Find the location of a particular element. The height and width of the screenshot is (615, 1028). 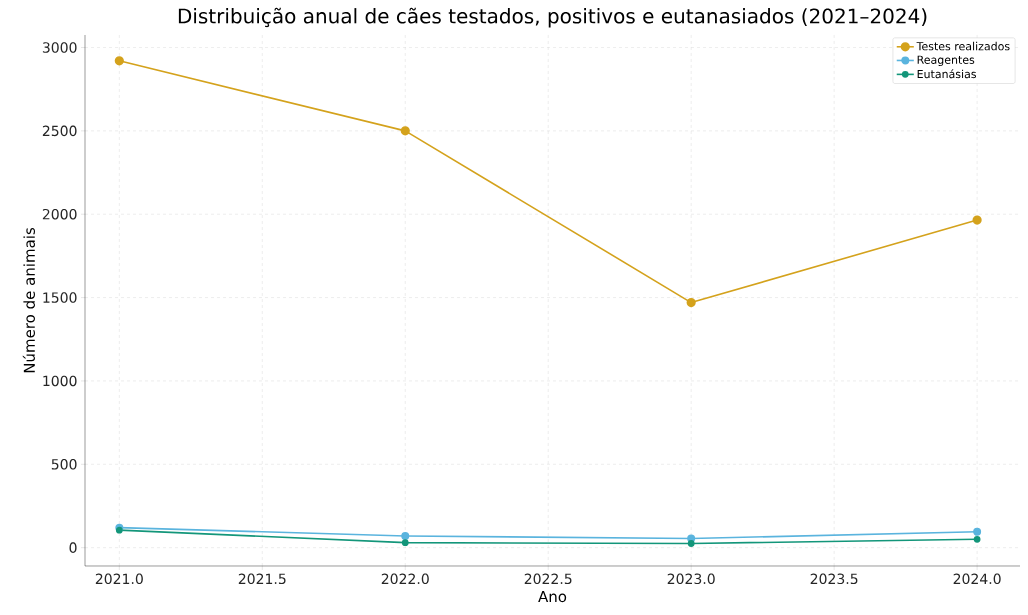

x-tick-label: 2024.0 is located at coordinates (977, 579).